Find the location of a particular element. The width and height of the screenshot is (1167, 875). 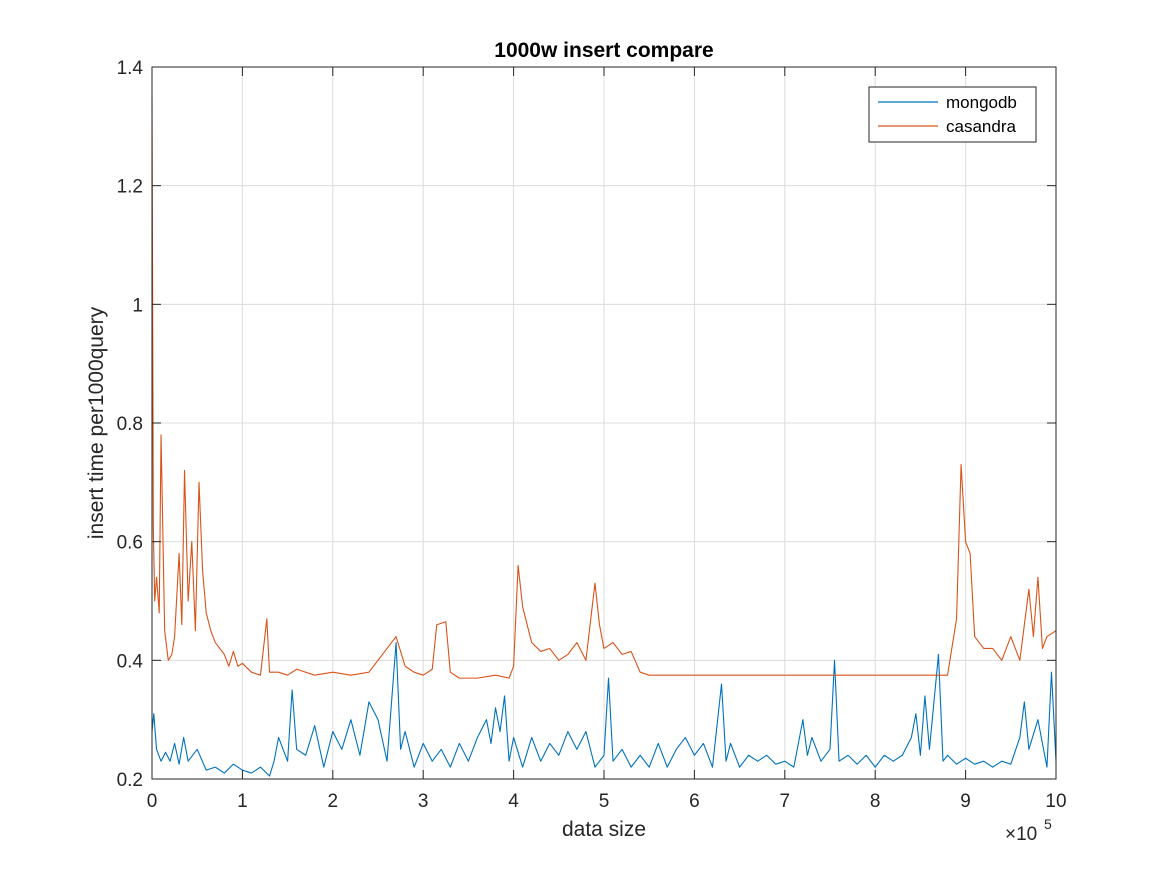

x-tick-label: 7 is located at coordinates (785, 801).